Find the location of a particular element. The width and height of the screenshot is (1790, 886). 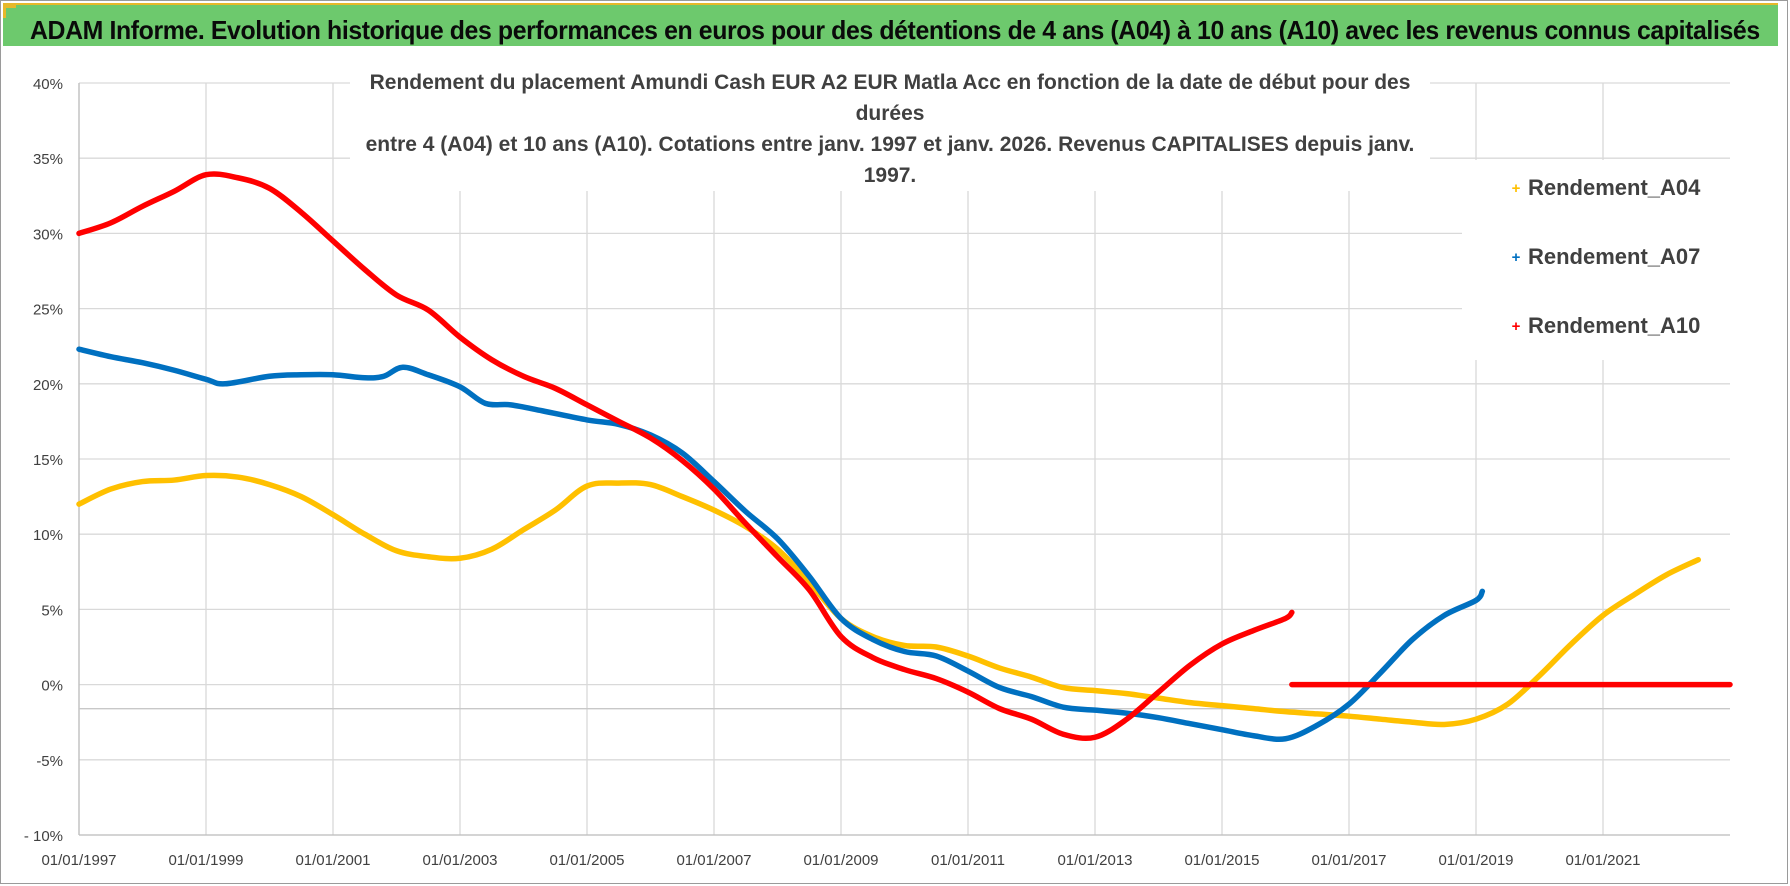

legend-label-a10: Rendement_A10 is located at coordinates (1614, 325).